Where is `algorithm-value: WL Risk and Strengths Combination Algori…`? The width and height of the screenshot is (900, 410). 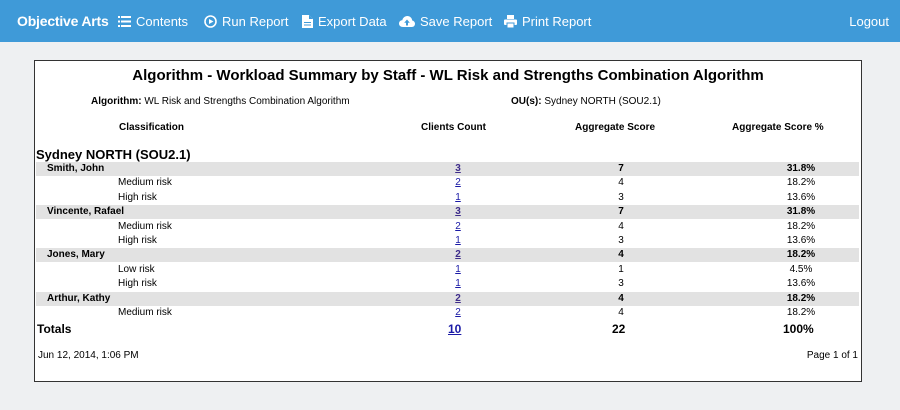
algorithm-value: WL Risk and Strengths Combination Algori… is located at coordinates (247, 101).